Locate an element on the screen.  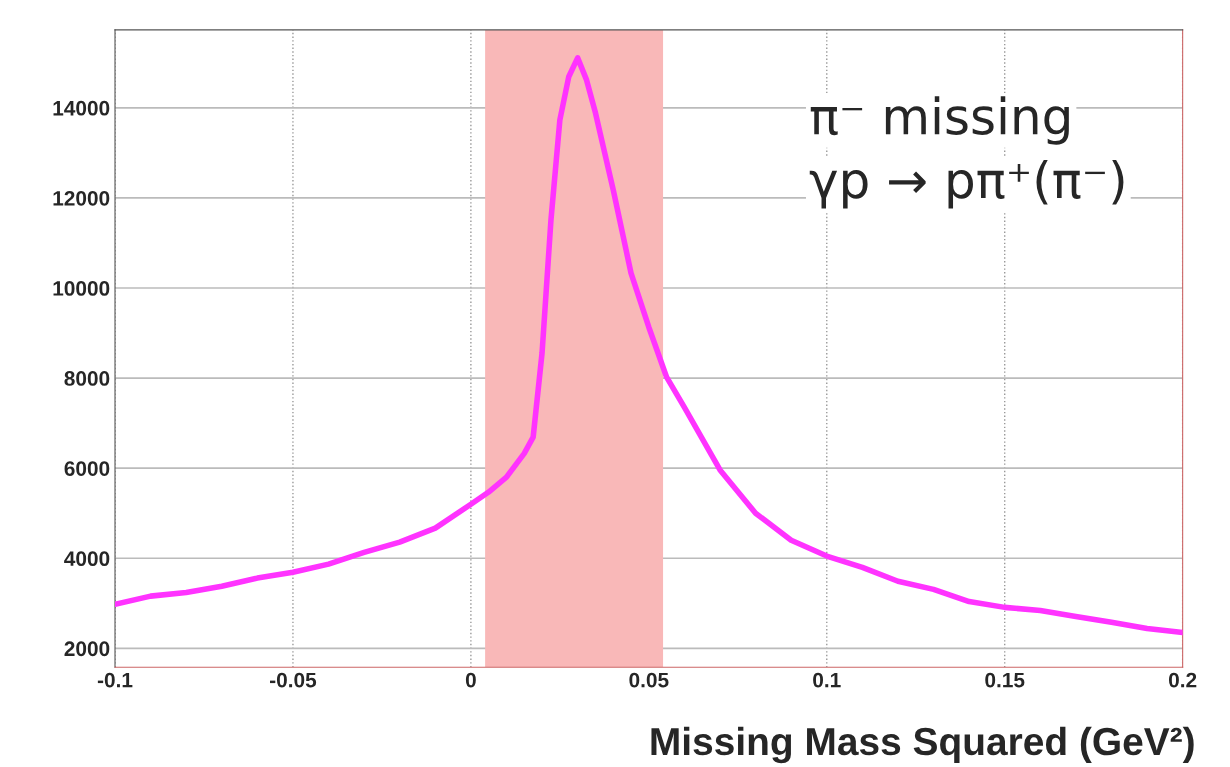
y-tick-label: 12000 is located at coordinates (81, 198).